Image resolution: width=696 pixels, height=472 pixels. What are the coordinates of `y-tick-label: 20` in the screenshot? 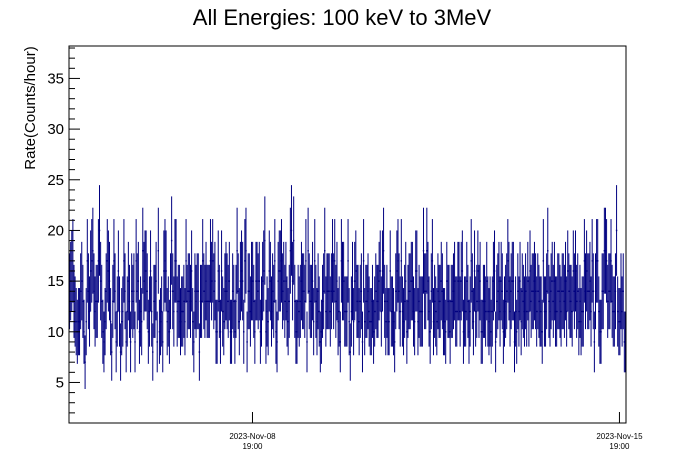 It's located at (55, 230).